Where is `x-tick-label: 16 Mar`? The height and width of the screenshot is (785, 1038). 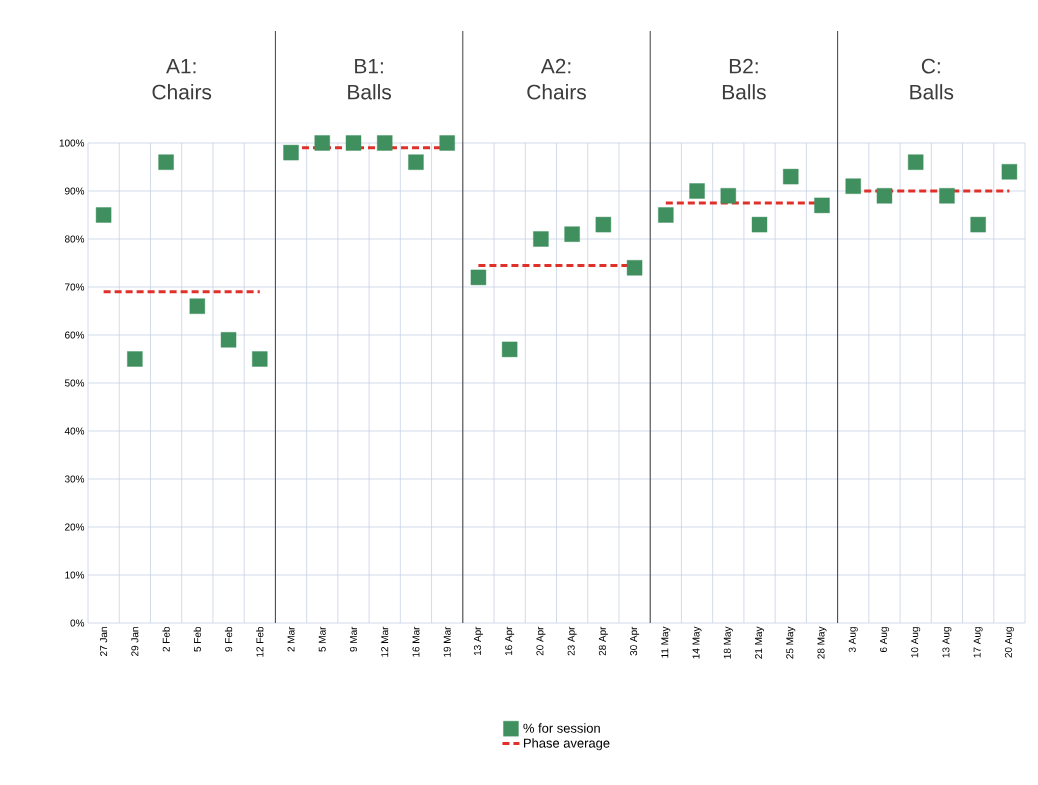 x-tick-label: 16 Mar is located at coordinates (416, 641).